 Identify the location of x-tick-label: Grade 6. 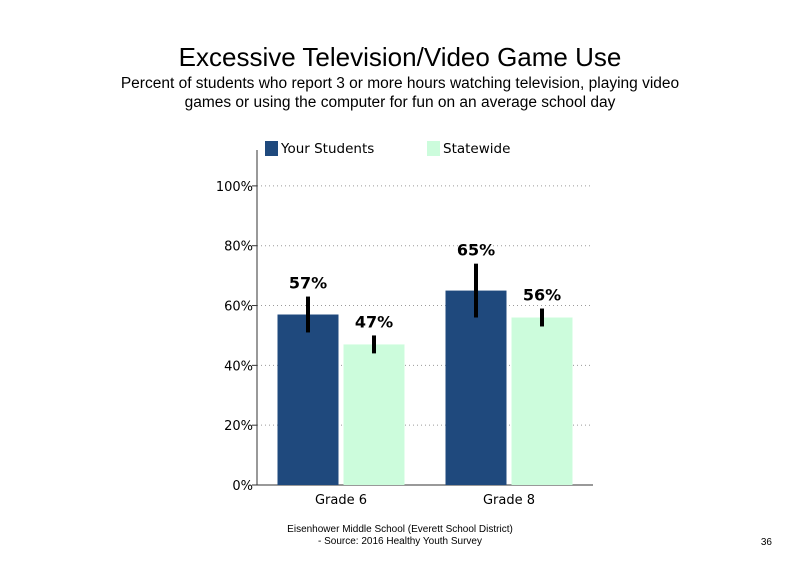
(341, 500).